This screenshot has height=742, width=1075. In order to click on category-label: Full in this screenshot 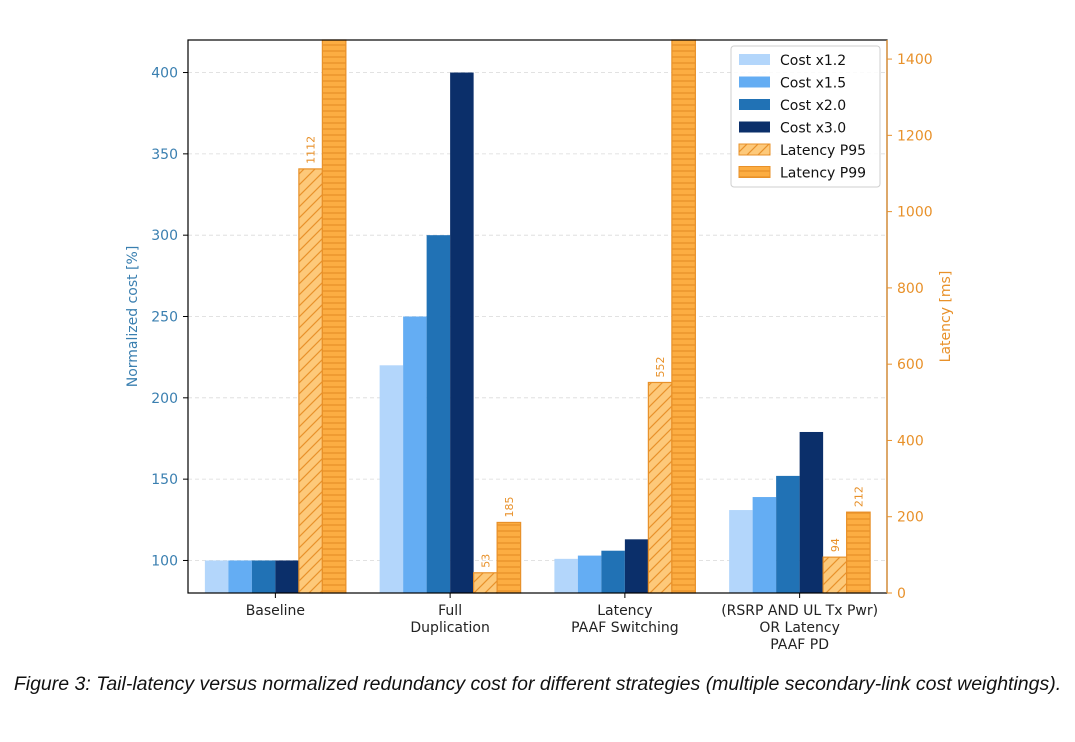, I will do `click(450, 611)`.